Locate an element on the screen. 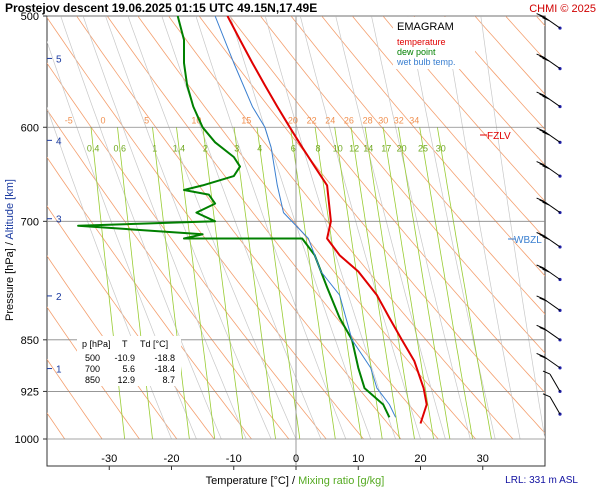 The height and width of the screenshot is (500, 600). table-cell: 8.7 is located at coordinates (168, 380).